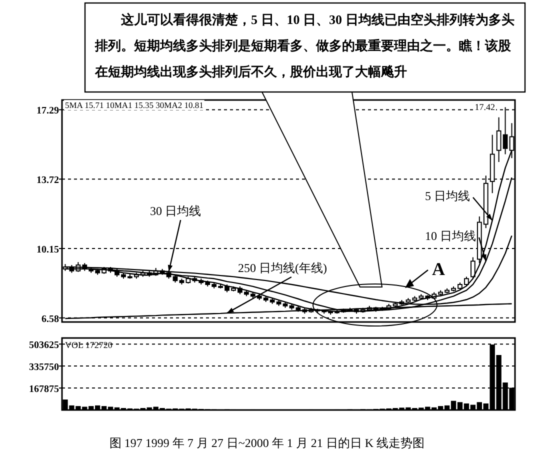 This screenshot has height=469, width=535. Describe the element at coordinates (89, 345) in the screenshot. I see `annotation: VOL 172720` at that location.